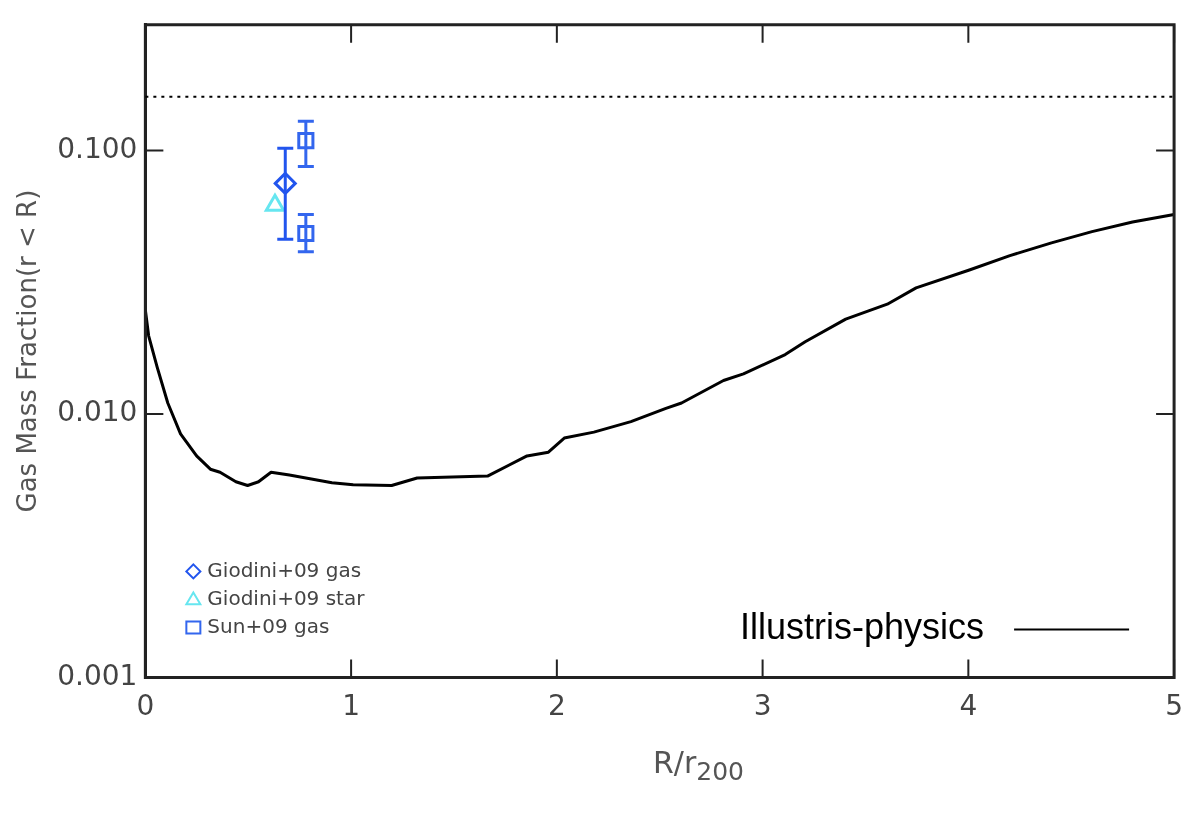 The height and width of the screenshot is (829, 1197). I want to click on y-tick-label: 0.001, so click(97, 675).